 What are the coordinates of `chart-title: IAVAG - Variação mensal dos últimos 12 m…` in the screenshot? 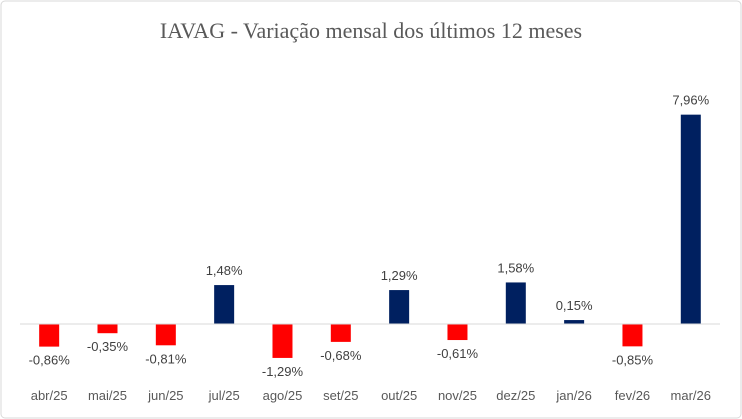 It's located at (371, 30).